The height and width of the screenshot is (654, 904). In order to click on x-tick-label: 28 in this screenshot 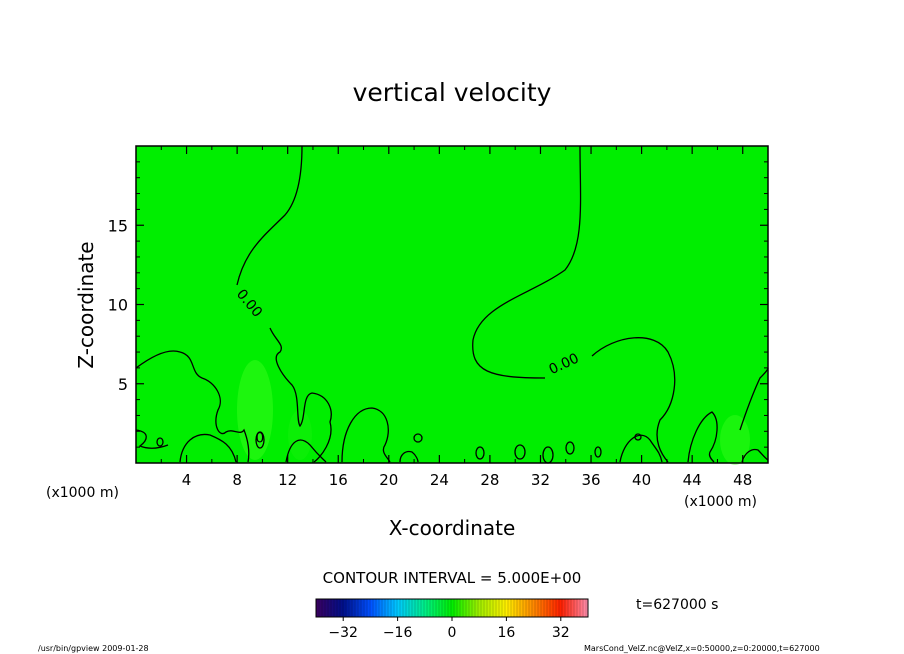, I will do `click(489, 480)`.